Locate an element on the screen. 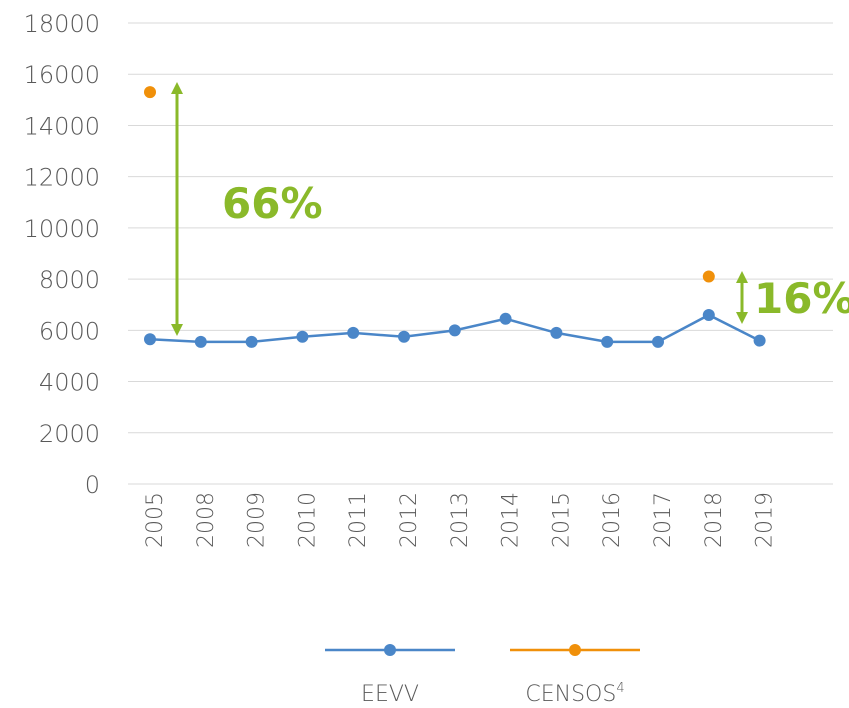  y-tick-label: 6000 is located at coordinates (69, 331).